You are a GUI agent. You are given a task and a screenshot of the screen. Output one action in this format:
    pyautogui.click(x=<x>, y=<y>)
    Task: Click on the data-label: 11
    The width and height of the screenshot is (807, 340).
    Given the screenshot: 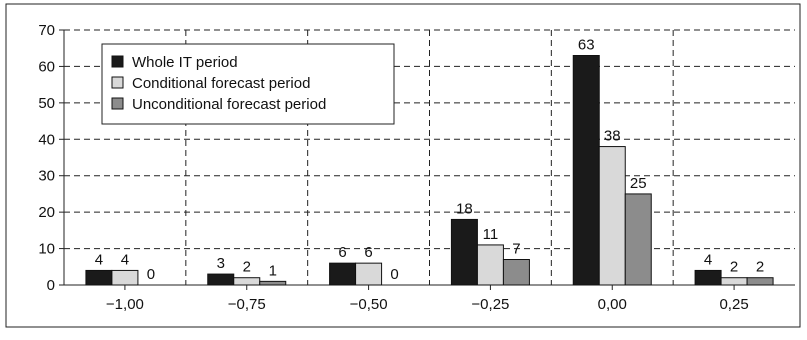 What is the action you would take?
    pyautogui.click(x=491, y=234)
    